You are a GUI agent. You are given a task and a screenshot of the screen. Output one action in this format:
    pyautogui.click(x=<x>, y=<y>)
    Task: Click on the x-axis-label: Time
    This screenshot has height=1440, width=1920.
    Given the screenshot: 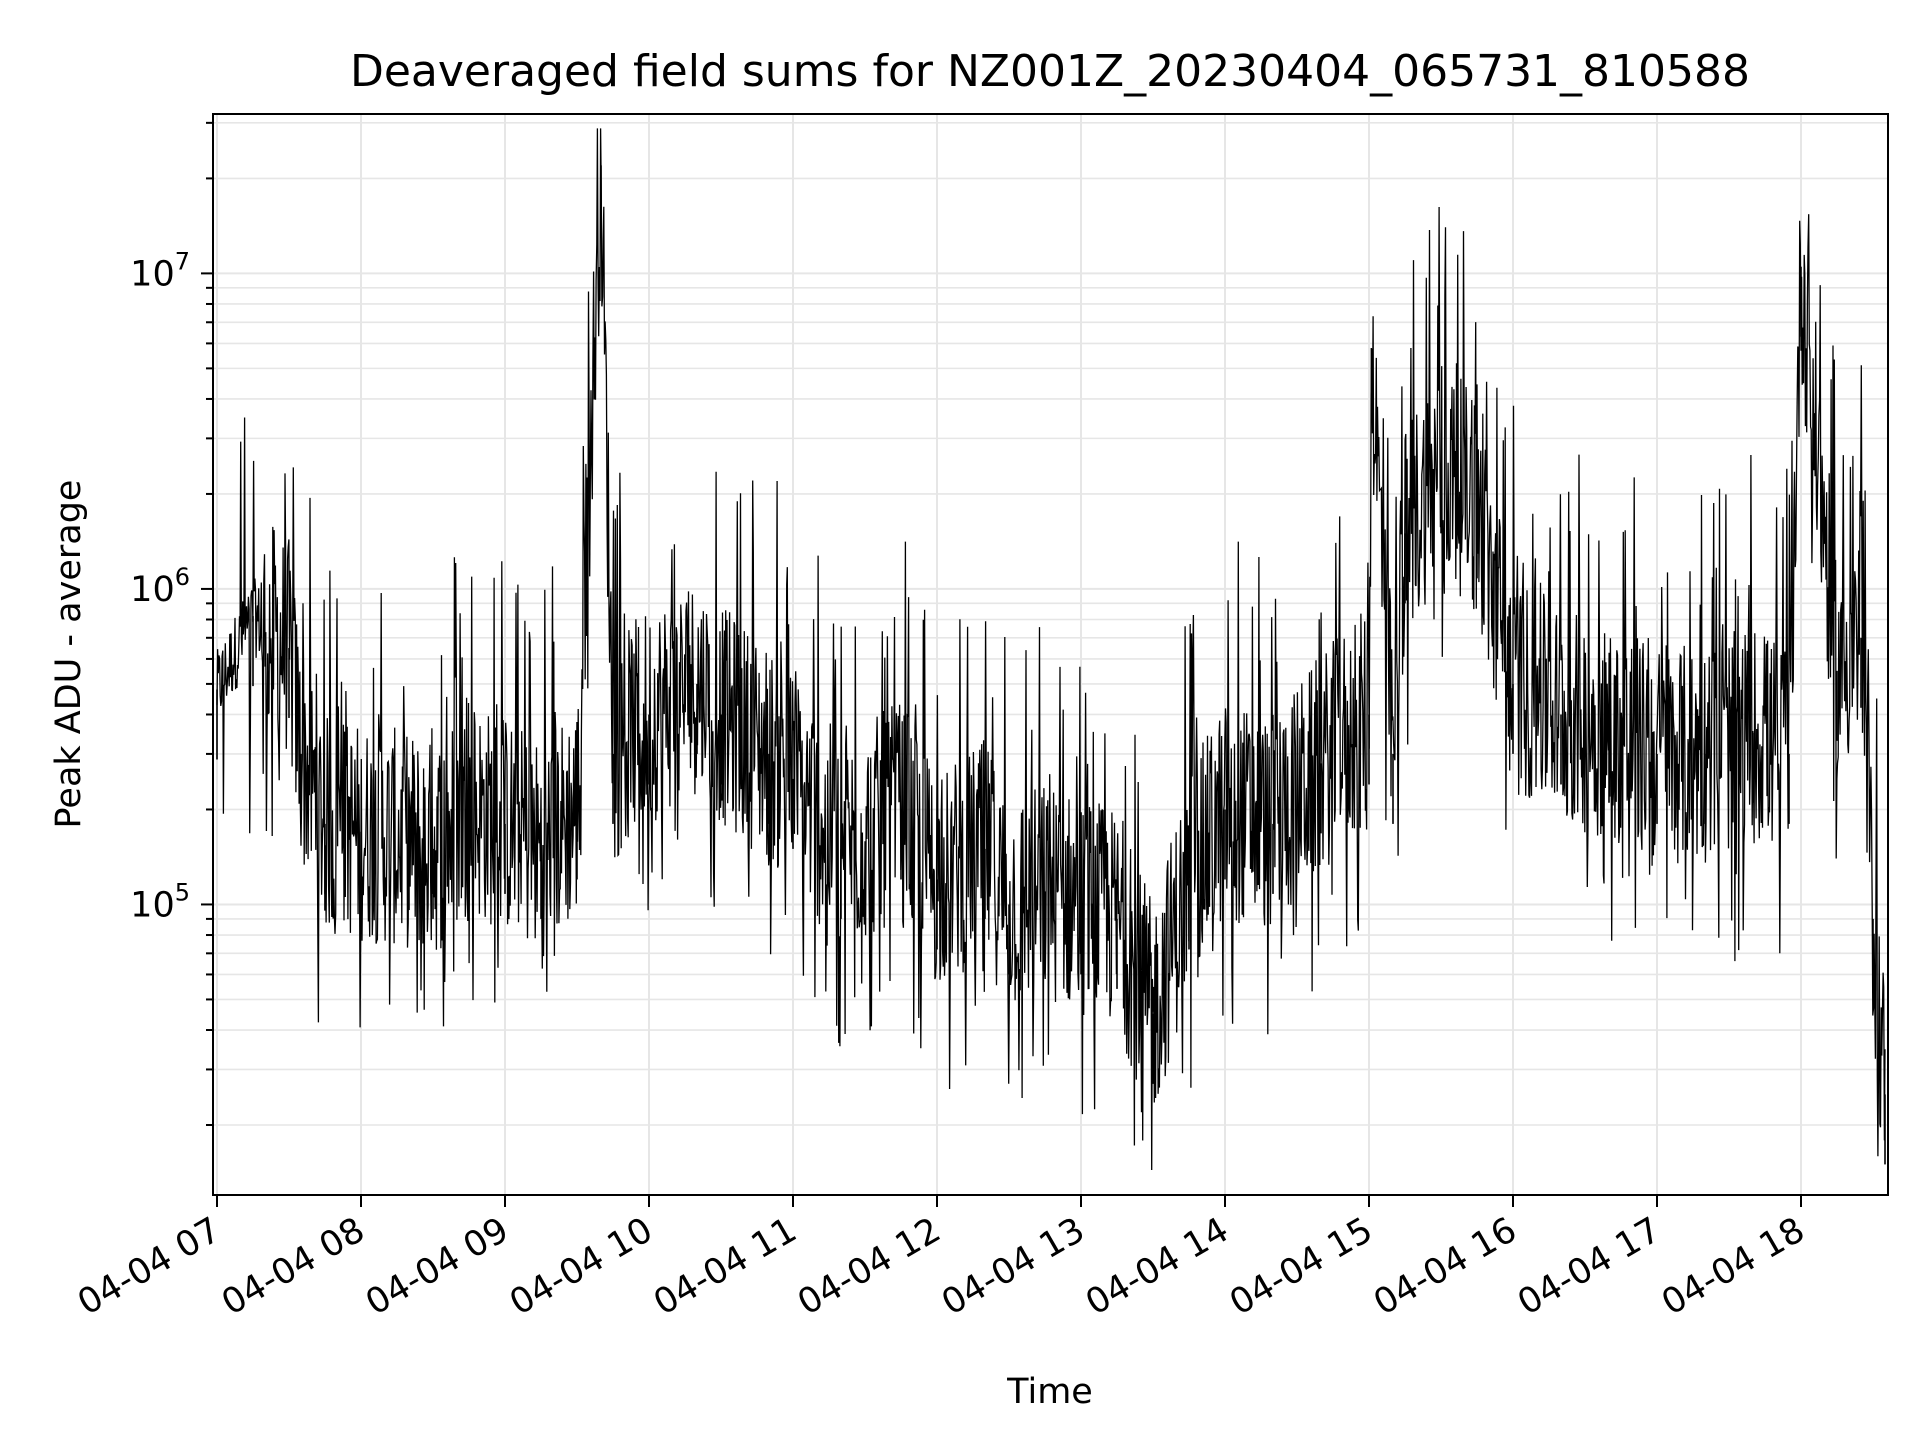 What is the action you would take?
    pyautogui.click(x=1049, y=1392)
    